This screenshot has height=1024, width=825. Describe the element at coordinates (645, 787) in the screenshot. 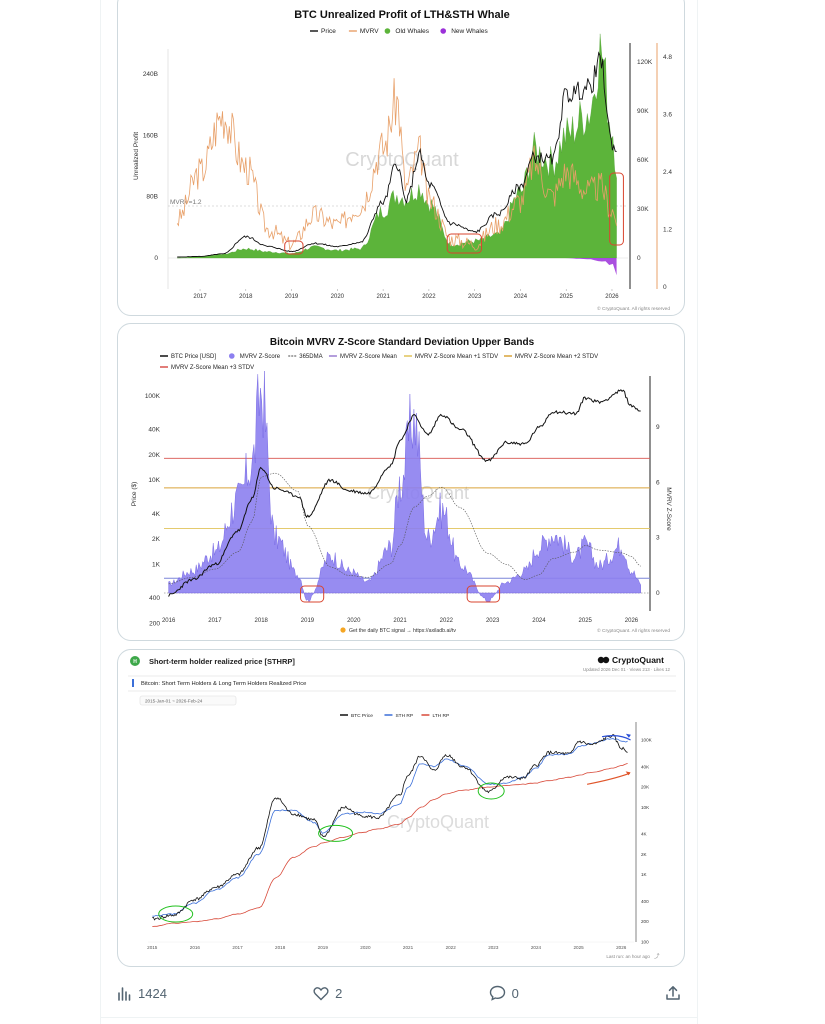

I see `y-tick-label-right: 20K` at that location.